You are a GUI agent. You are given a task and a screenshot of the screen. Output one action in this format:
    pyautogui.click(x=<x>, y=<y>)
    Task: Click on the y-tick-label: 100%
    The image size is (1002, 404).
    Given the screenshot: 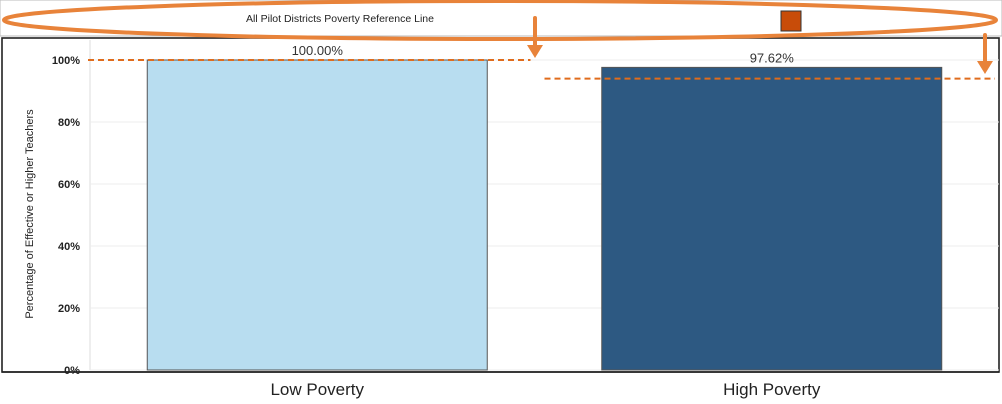 What is the action you would take?
    pyautogui.click(x=66, y=61)
    